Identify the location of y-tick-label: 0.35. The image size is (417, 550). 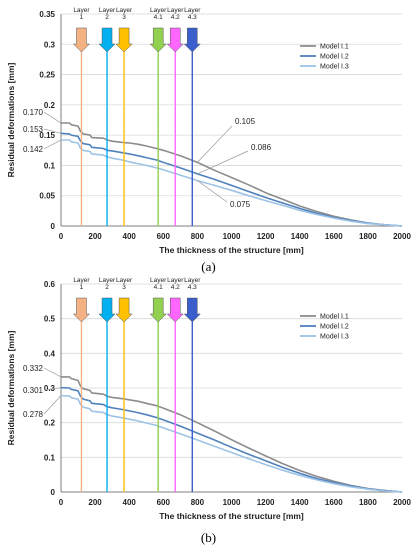
(47, 14).